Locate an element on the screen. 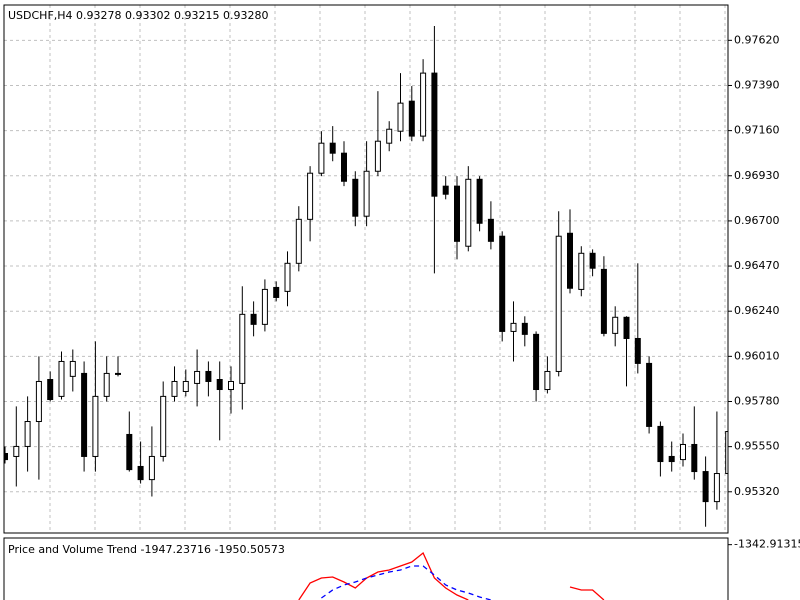  y-tick-label: 0.96470 is located at coordinates (757, 265).